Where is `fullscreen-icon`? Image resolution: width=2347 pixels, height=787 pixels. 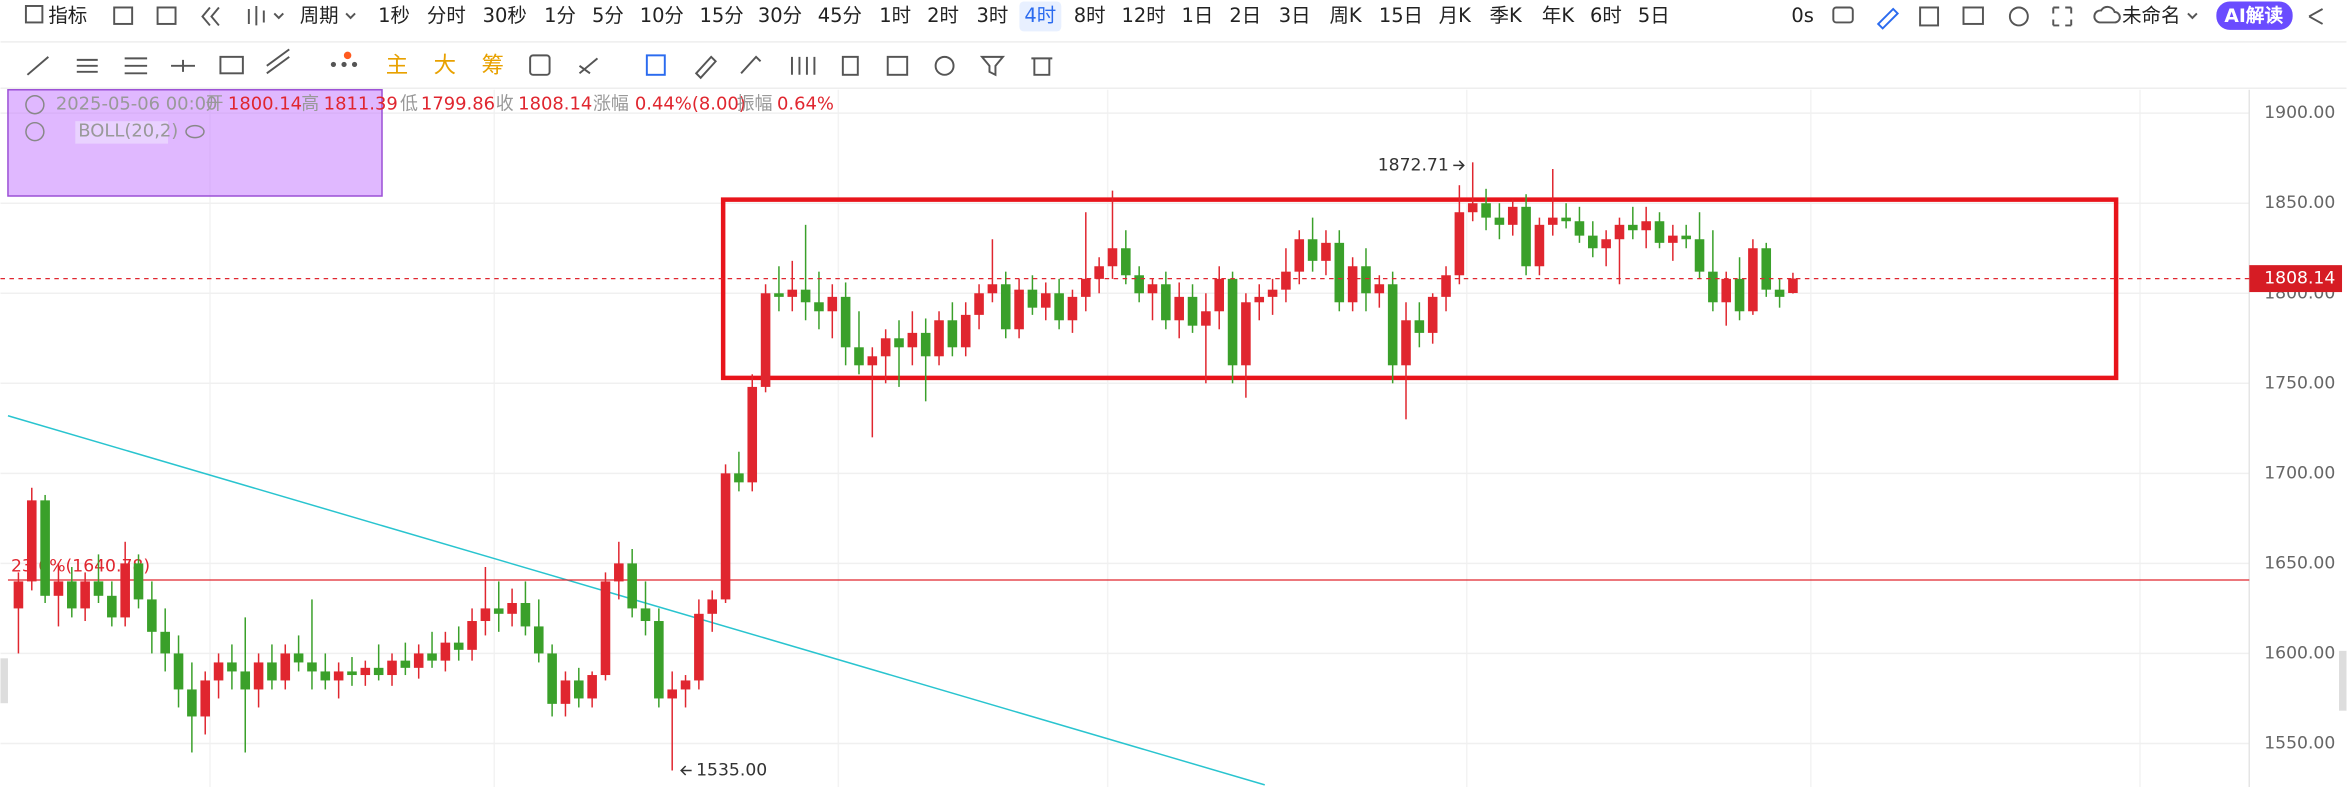 fullscreen-icon is located at coordinates (2062, 16).